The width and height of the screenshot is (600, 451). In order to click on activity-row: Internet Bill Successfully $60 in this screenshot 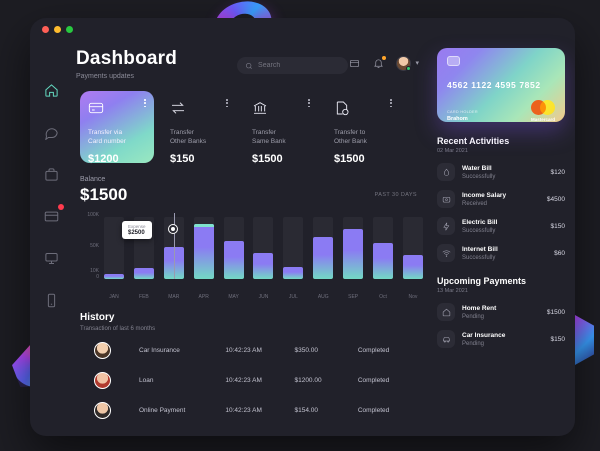, I will do `click(501, 253)`.